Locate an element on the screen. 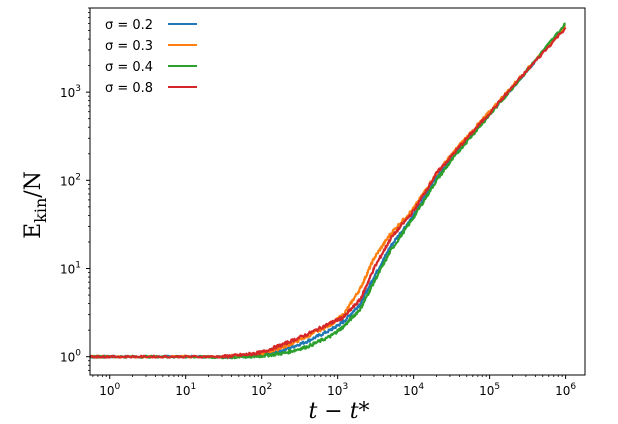 This screenshot has width=618, height=424. x-tick-label-0: 10⁰ is located at coordinates (109, 390).